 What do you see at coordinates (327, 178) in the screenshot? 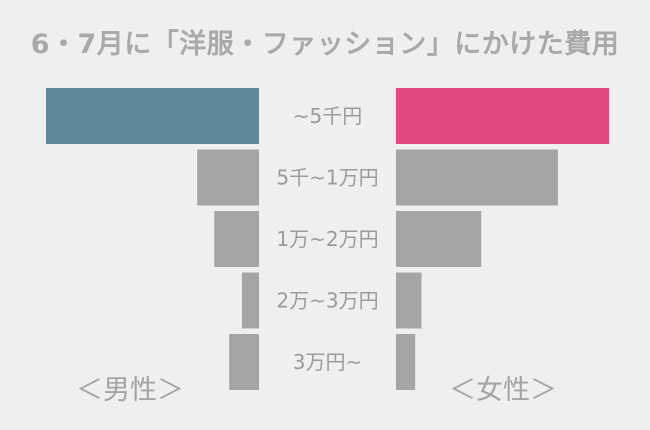
I see `category-label-1: 5千~1万円` at bounding box center [327, 178].